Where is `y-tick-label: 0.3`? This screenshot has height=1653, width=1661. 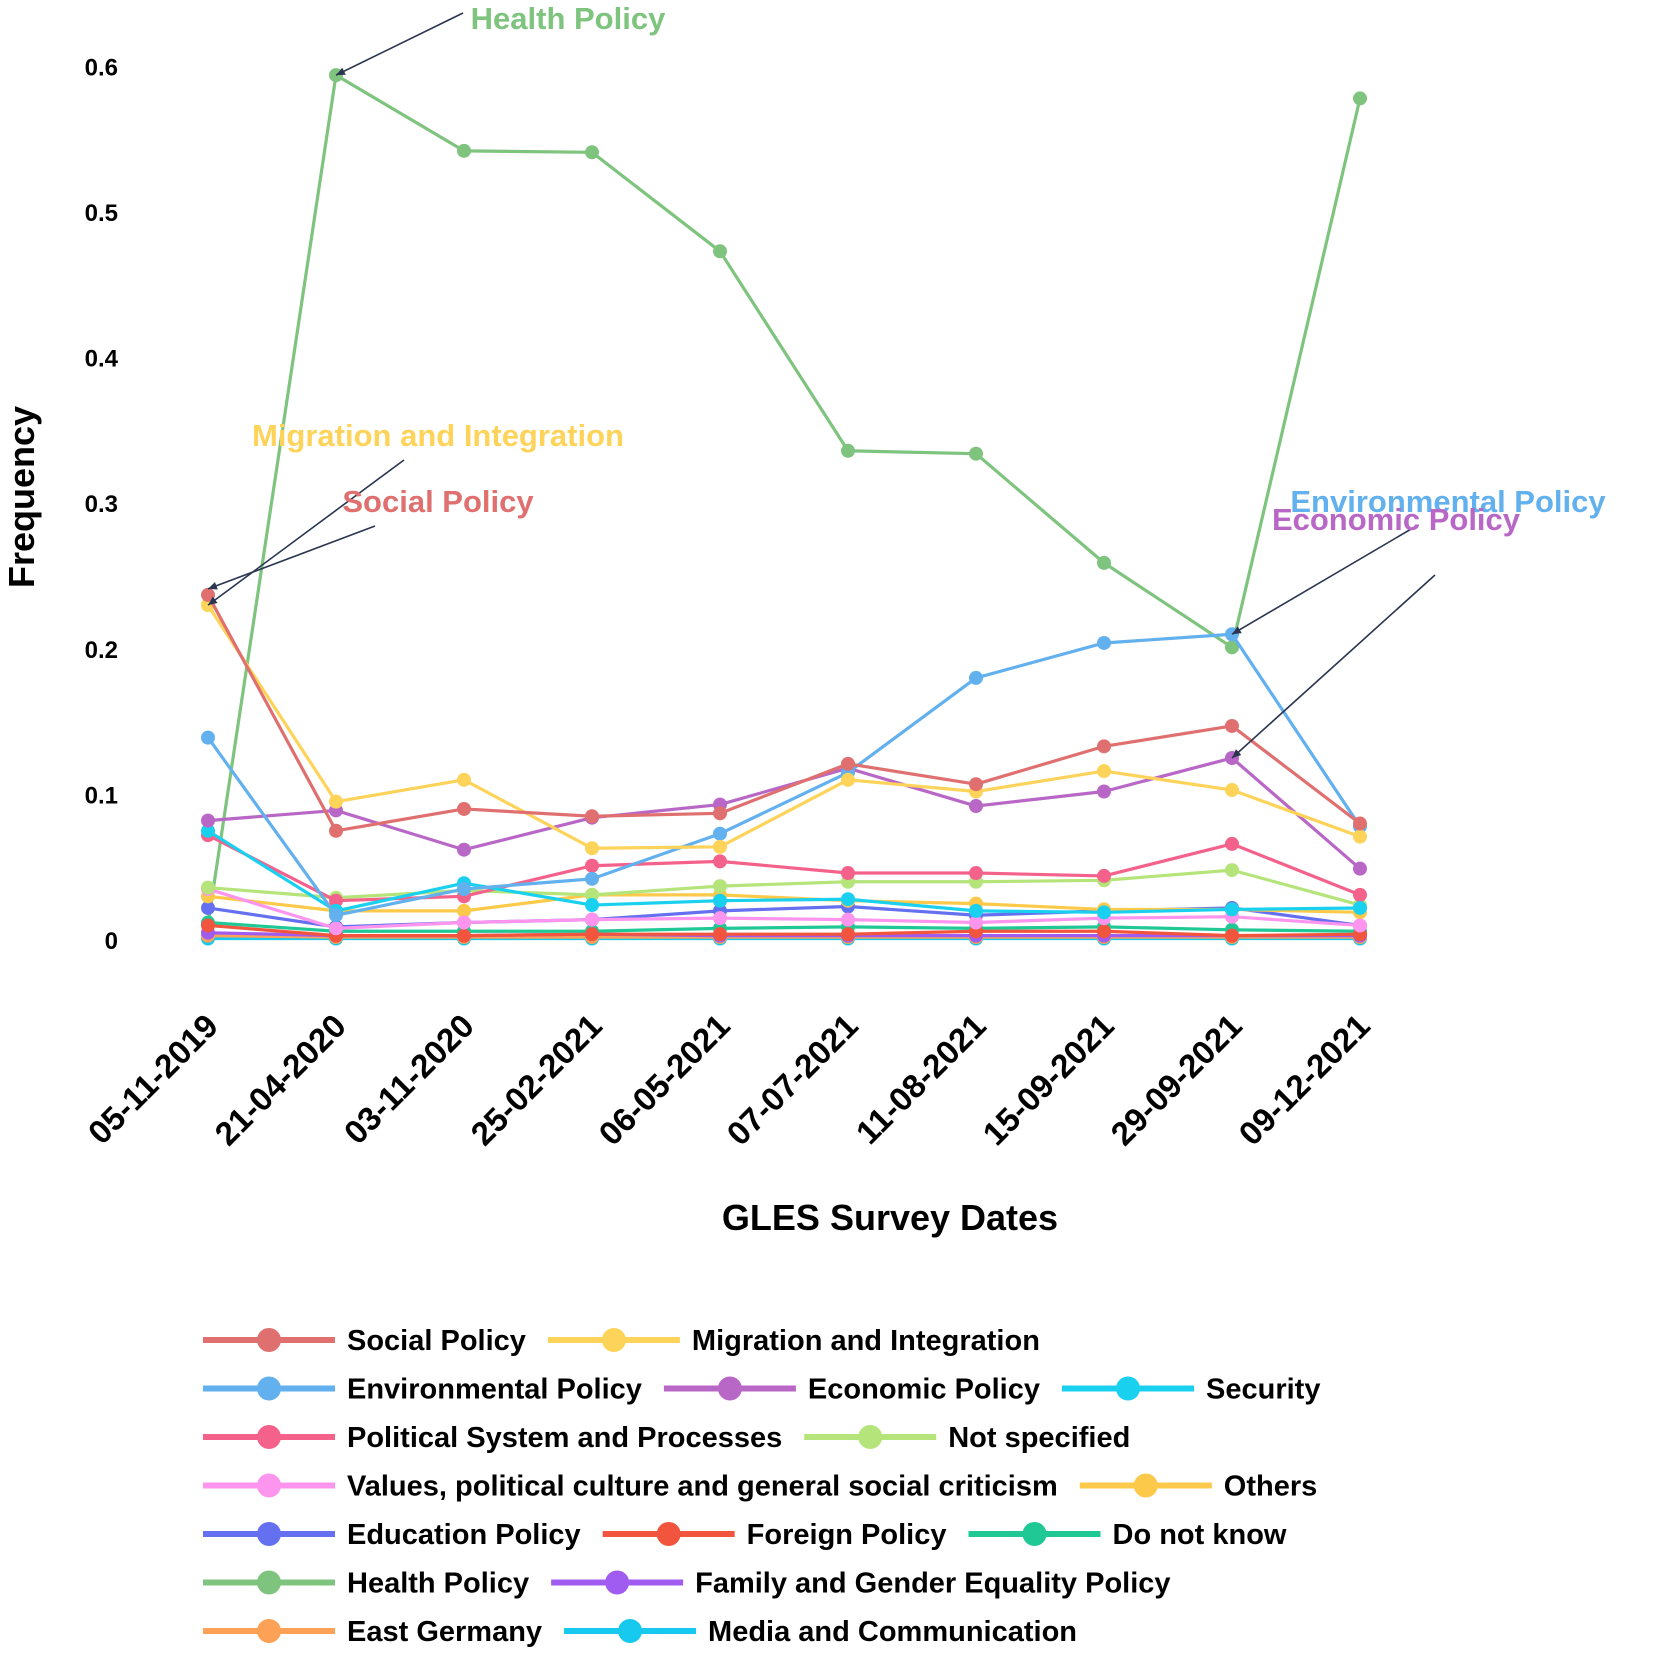 y-tick-label: 0.3 is located at coordinates (101, 504).